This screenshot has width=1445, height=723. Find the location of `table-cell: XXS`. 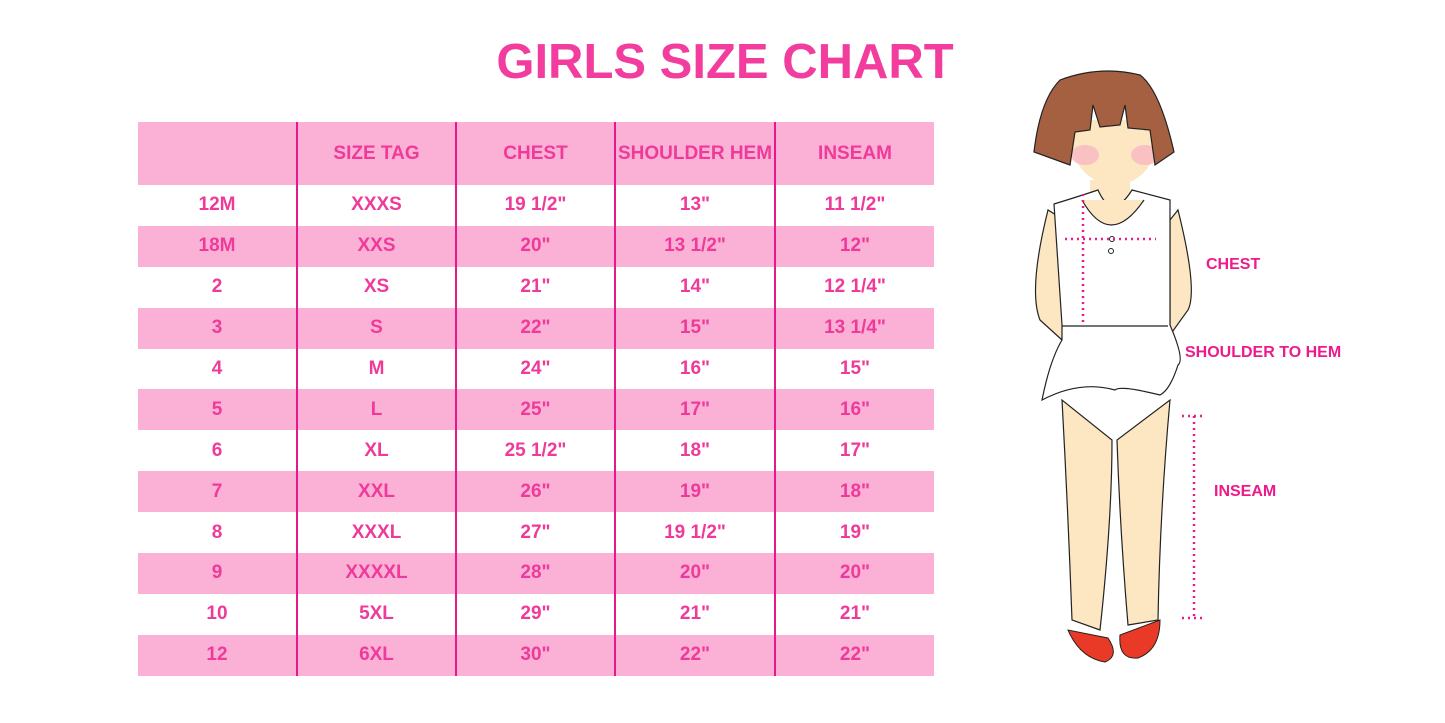

table-cell: XXS is located at coordinates (376, 246).